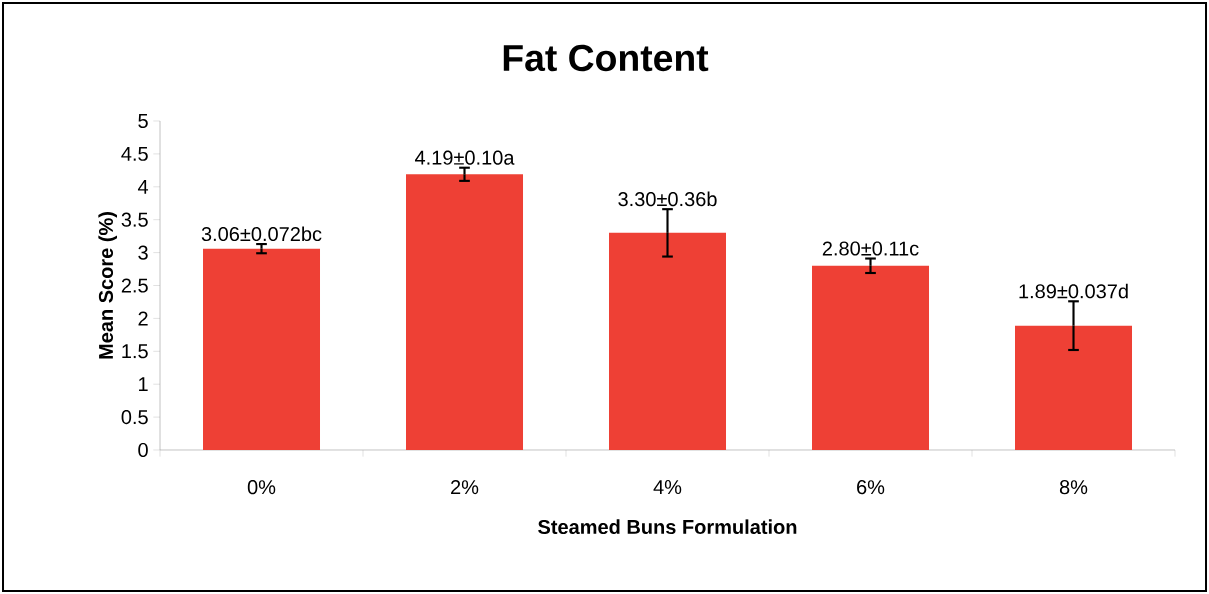 This screenshot has height=594, width=1209. Describe the element at coordinates (667, 487) in the screenshot. I see `x-tick-label: 4%` at that location.